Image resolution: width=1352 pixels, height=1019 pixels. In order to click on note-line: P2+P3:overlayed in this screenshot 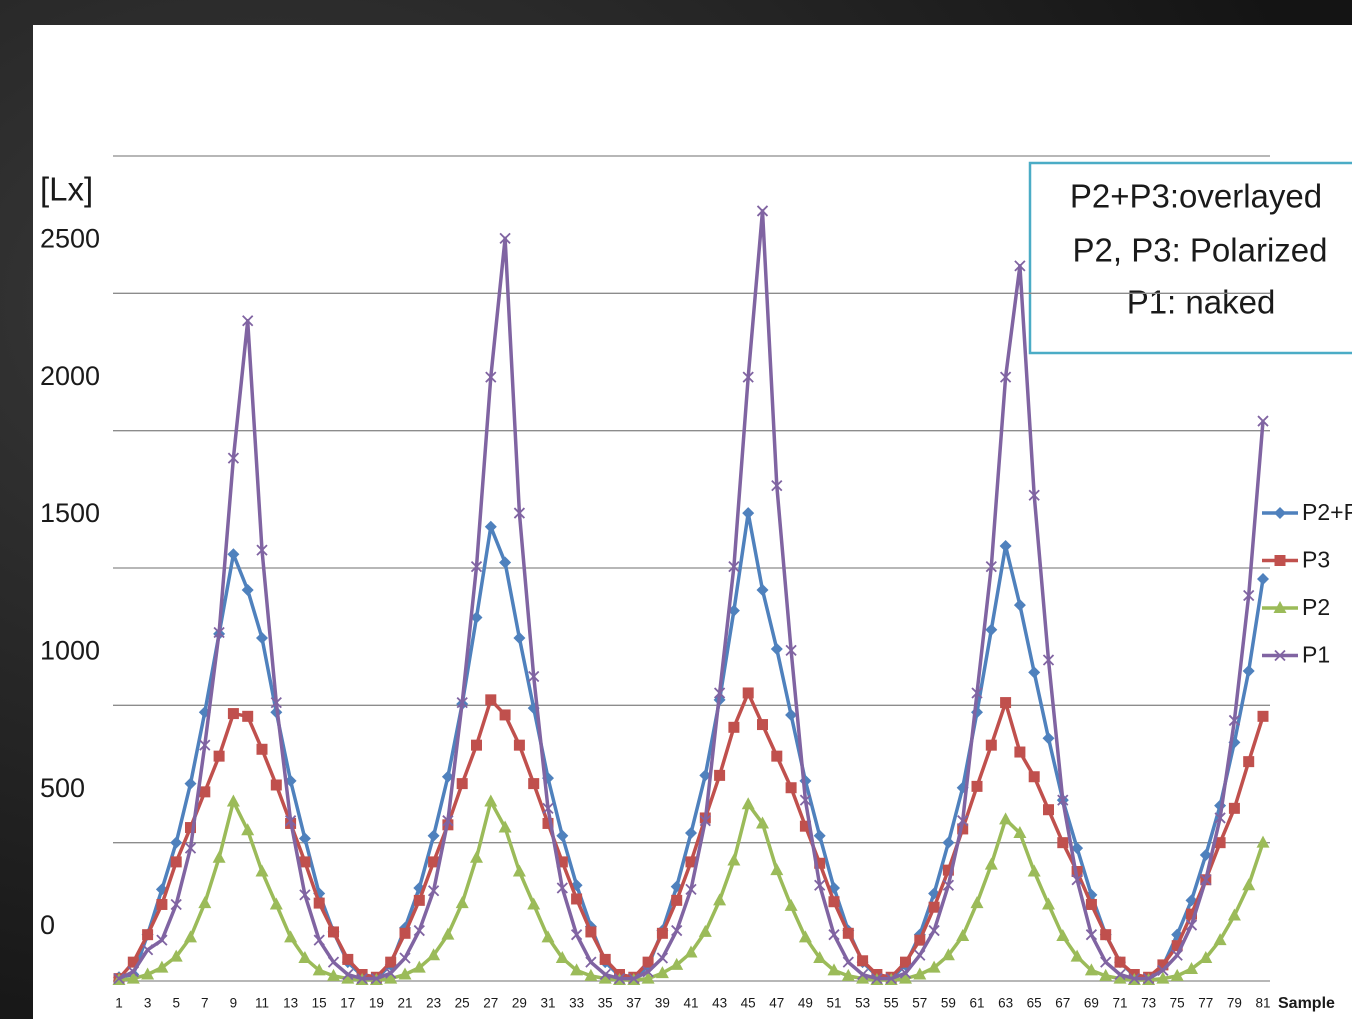, I will do `click(1196, 196)`.